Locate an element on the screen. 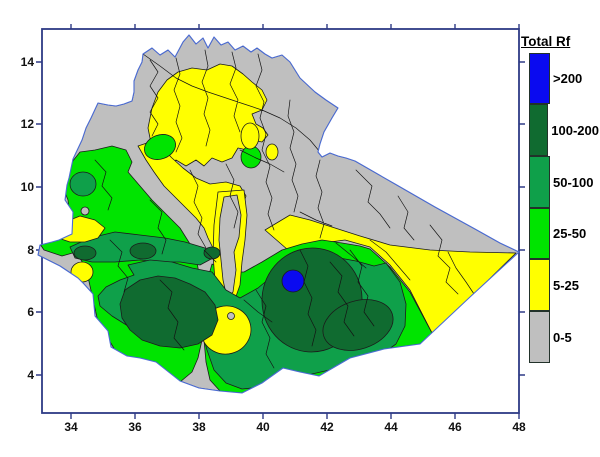 The height and width of the screenshot is (457, 600). legend-swatch-gt200 is located at coordinates (539, 78).